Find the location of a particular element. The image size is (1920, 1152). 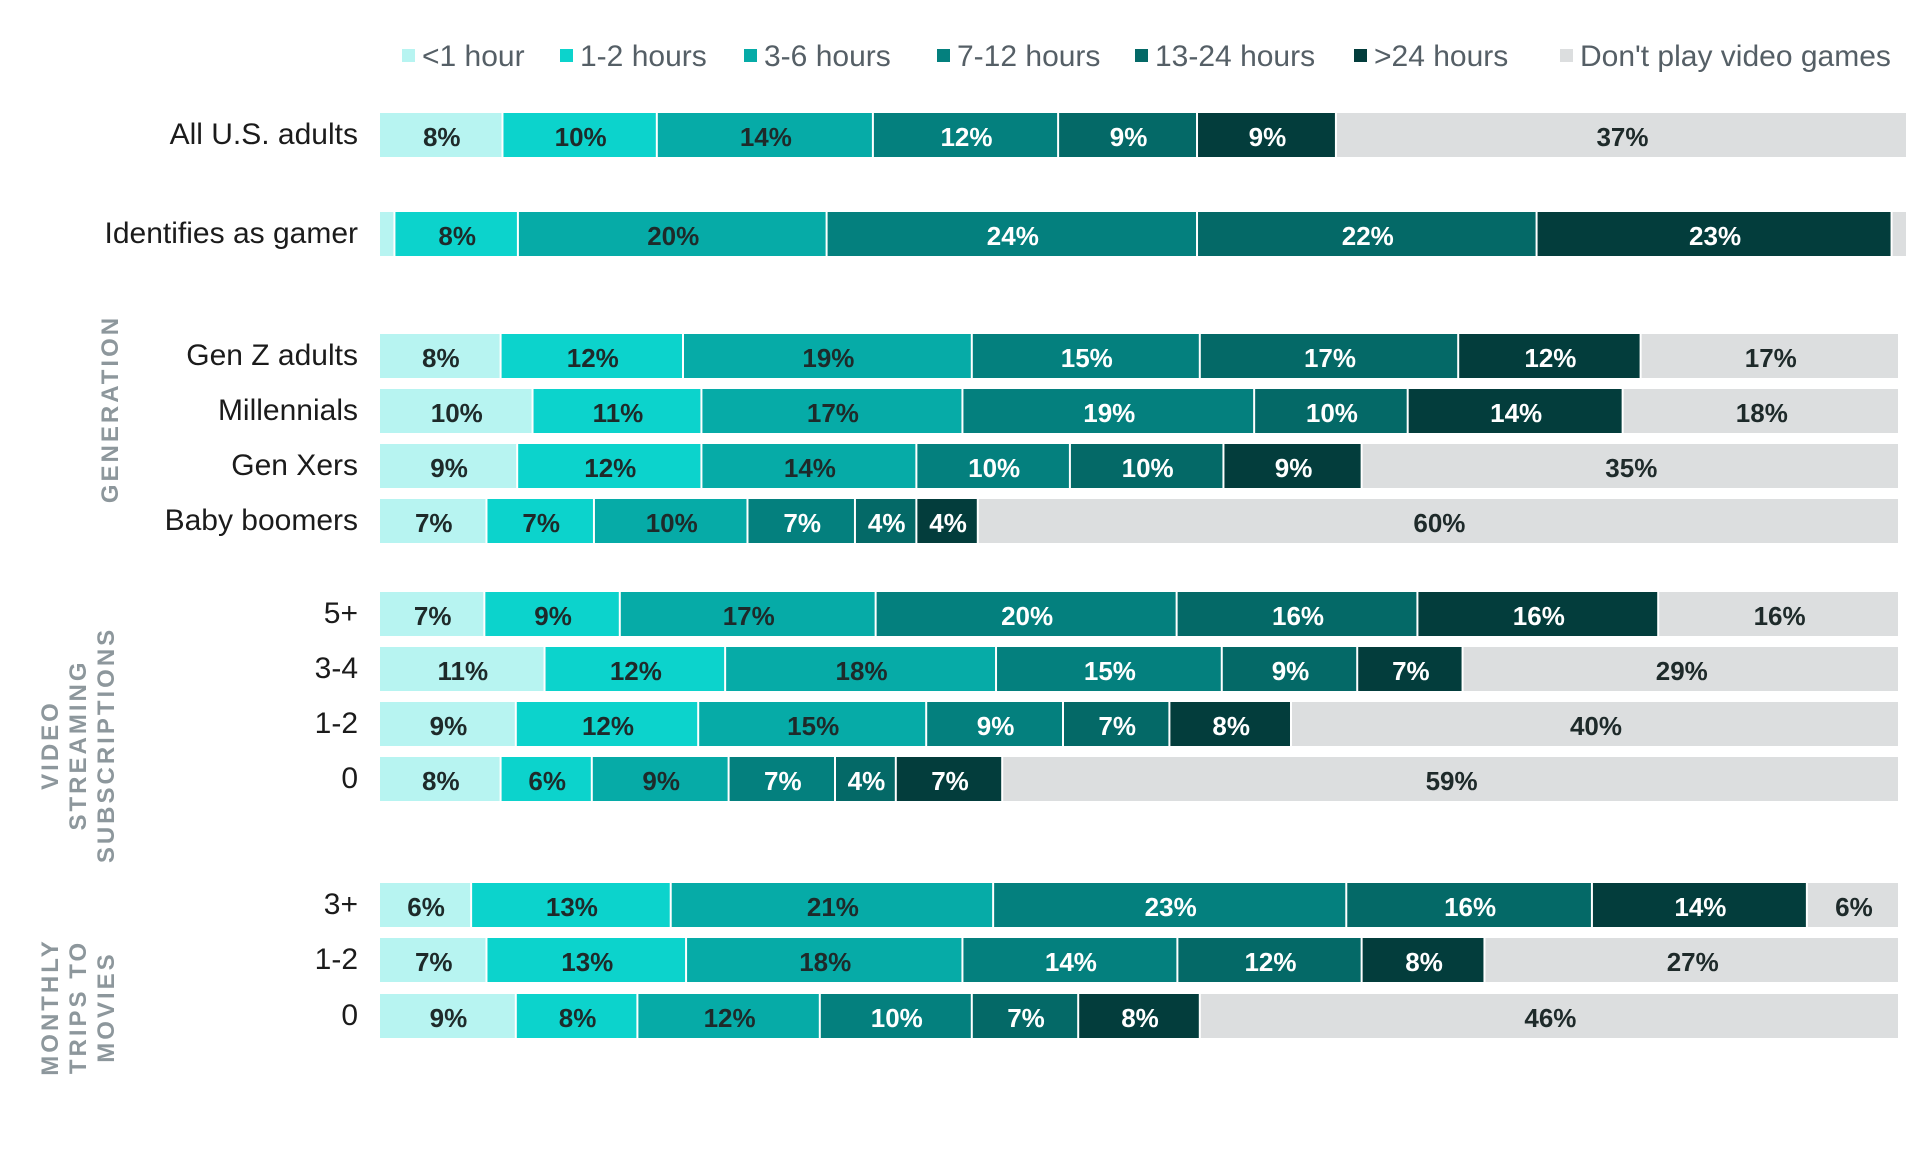

legend-item: 1-2 hours is located at coordinates (633, 56).